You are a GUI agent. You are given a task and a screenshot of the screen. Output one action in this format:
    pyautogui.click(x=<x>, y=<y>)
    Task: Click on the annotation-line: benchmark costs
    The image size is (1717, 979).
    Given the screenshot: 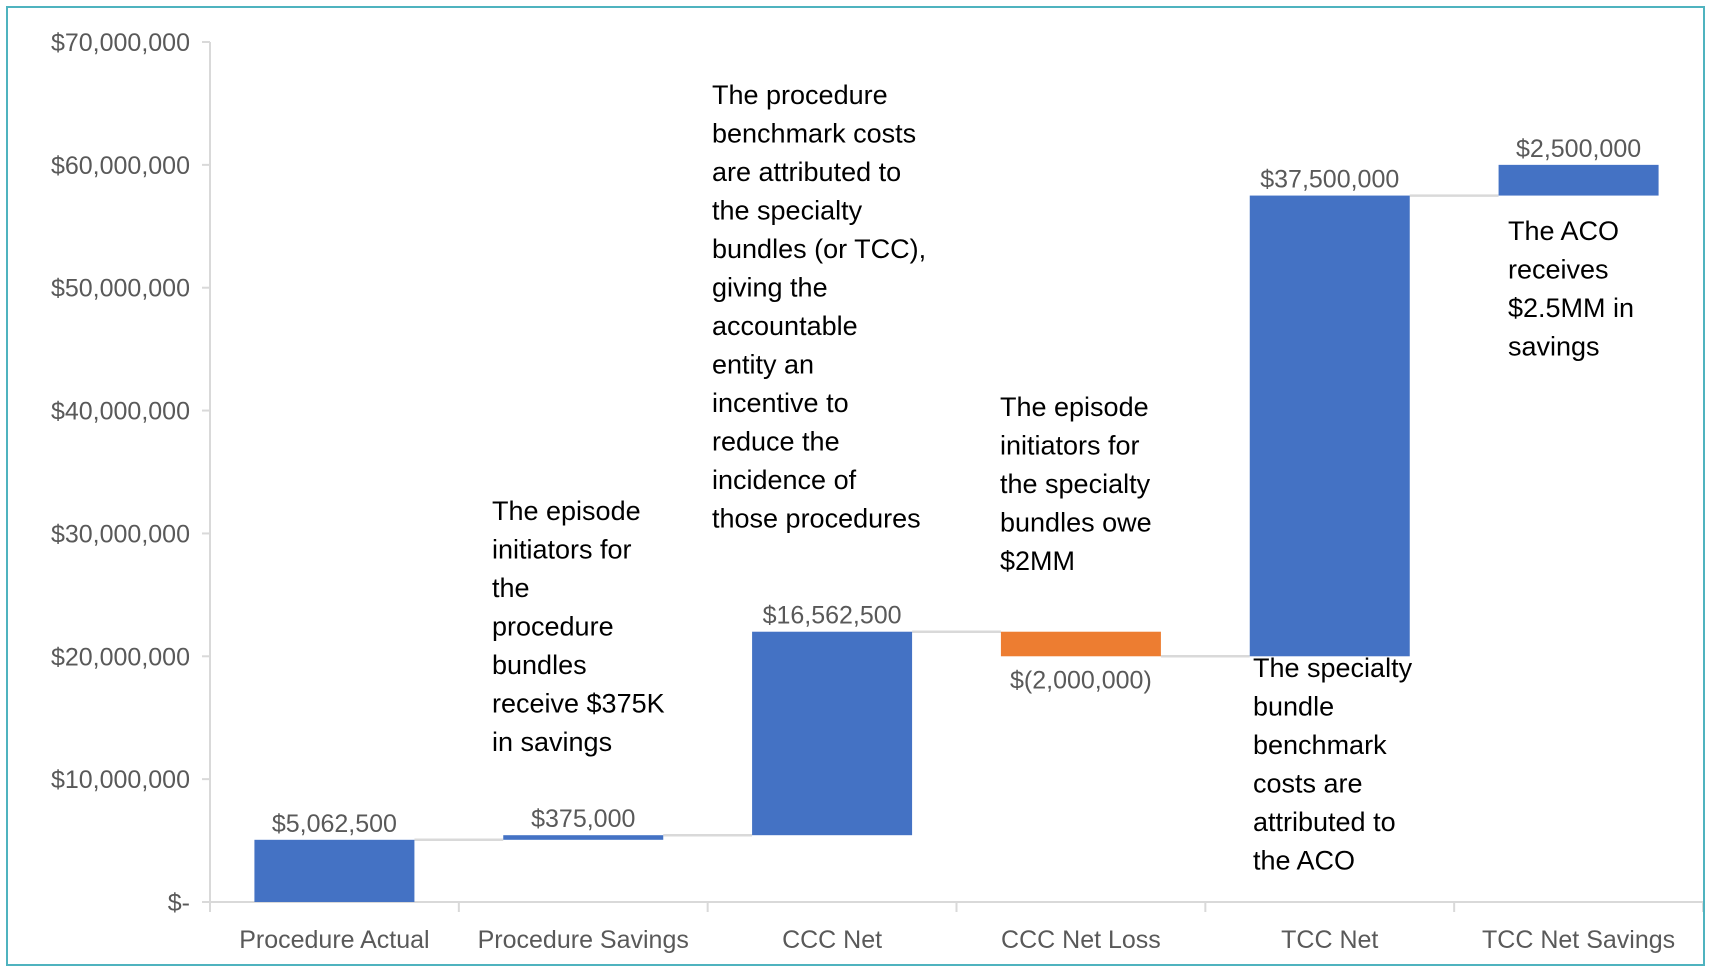 What is the action you would take?
    pyautogui.click(x=814, y=134)
    